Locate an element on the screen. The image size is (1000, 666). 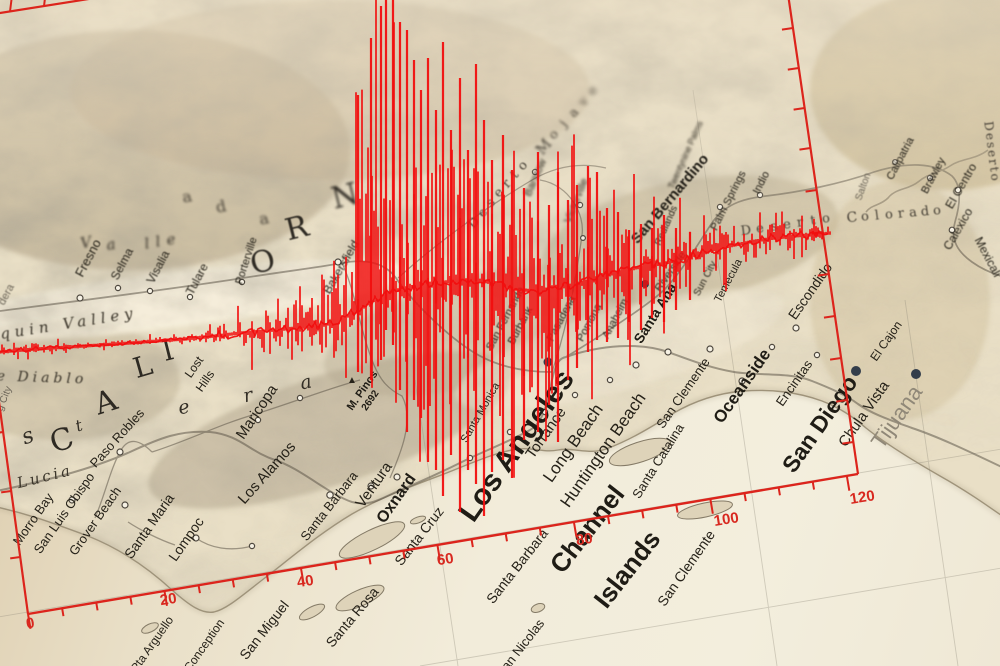
map-label: Indio is located at coordinates (761, 183).